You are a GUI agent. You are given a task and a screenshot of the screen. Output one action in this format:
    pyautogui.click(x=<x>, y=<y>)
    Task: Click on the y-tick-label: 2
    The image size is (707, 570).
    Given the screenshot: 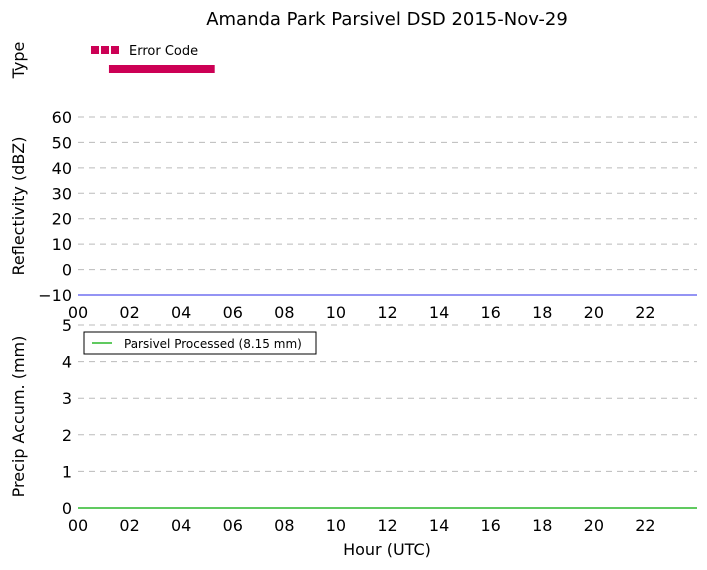 What is the action you would take?
    pyautogui.click(x=67, y=435)
    